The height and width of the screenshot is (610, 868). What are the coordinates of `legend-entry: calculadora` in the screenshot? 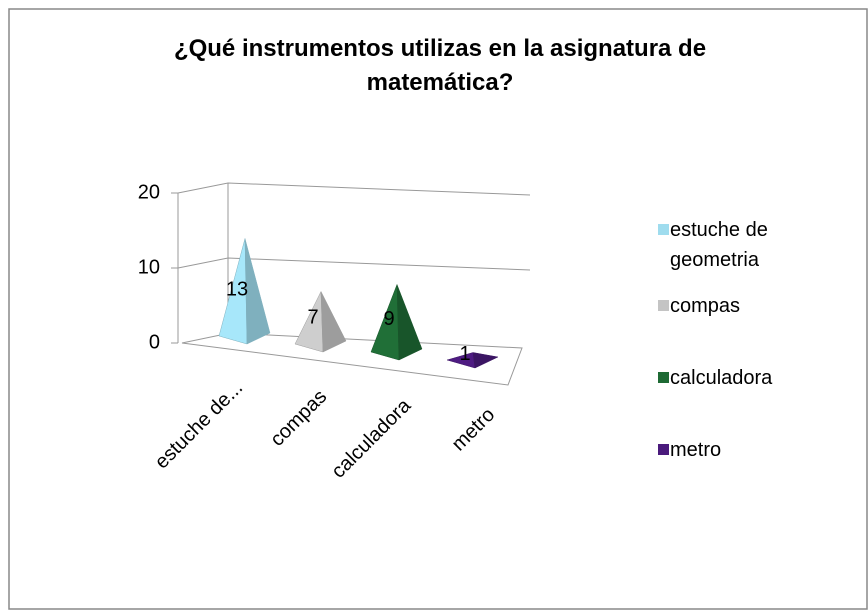 It's located at (749, 378).